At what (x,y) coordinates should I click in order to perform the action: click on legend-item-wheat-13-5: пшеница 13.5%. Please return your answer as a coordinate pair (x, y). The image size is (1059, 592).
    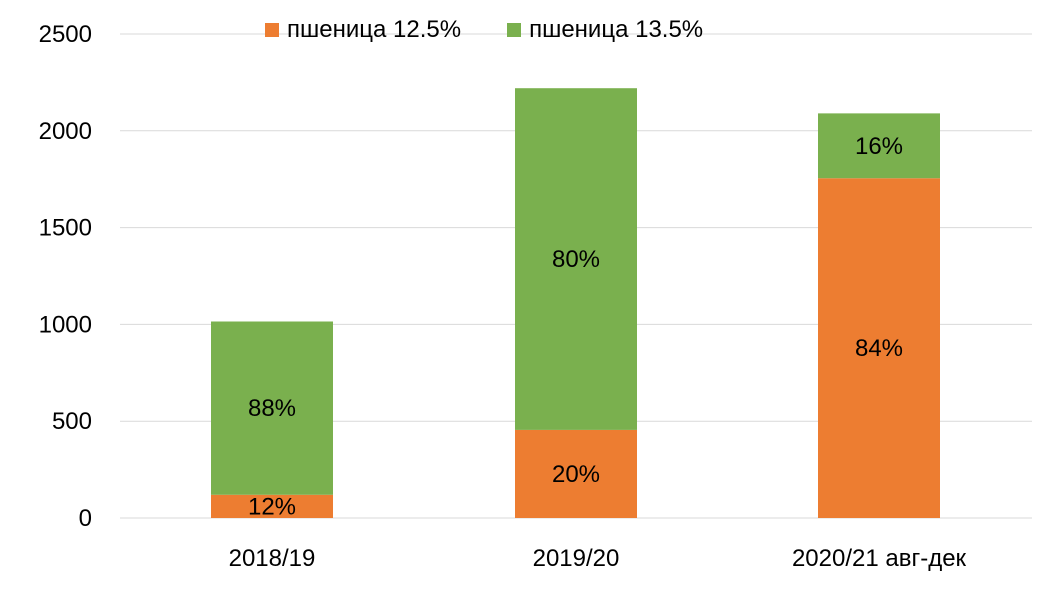
    Looking at the image, I should click on (605, 30).